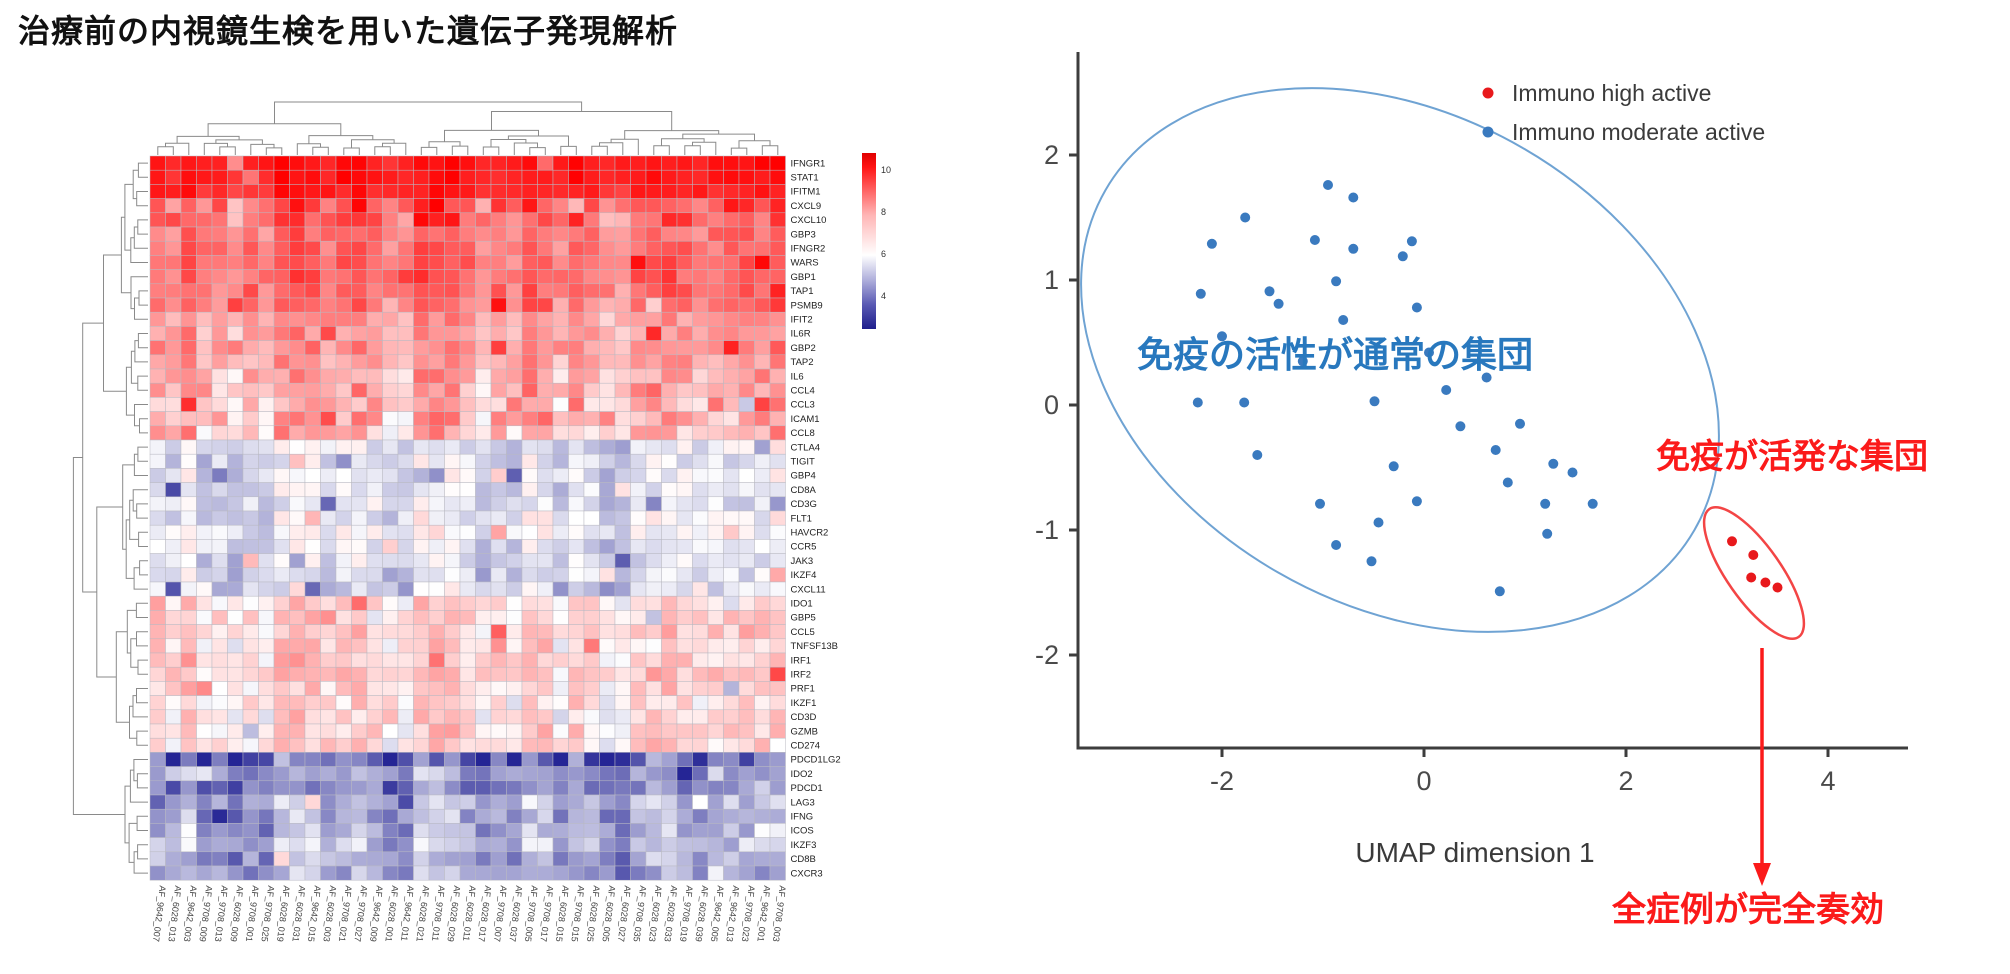 The height and width of the screenshot is (974, 2010). I want to click on gene-label: GBP3, so click(803, 234).